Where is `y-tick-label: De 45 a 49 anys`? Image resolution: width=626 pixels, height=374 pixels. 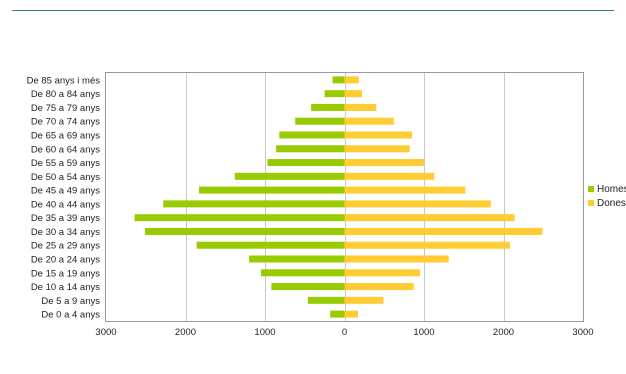 y-tick-label: De 45 a 49 anys is located at coordinates (65, 191).